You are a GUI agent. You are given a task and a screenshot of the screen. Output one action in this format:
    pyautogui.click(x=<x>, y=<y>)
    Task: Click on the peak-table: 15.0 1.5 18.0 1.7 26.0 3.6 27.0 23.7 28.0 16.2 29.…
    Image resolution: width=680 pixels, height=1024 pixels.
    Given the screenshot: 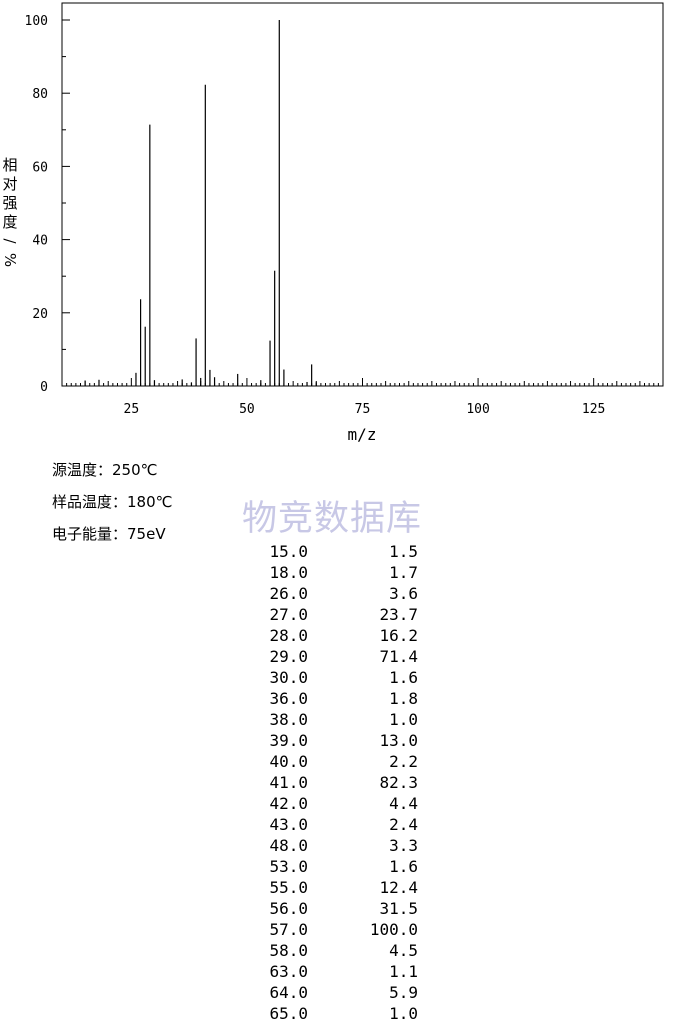 What is the action you would take?
    pyautogui.click(x=340, y=782)
    